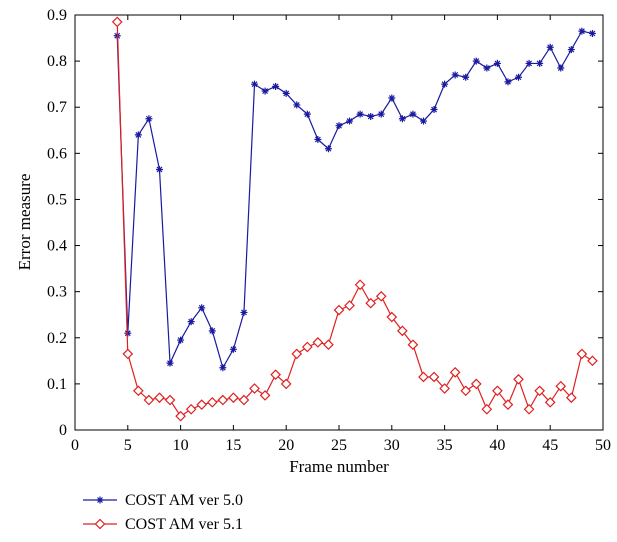 The image size is (617, 542). I want to click on y-tick-label: 0.7, so click(57, 107).